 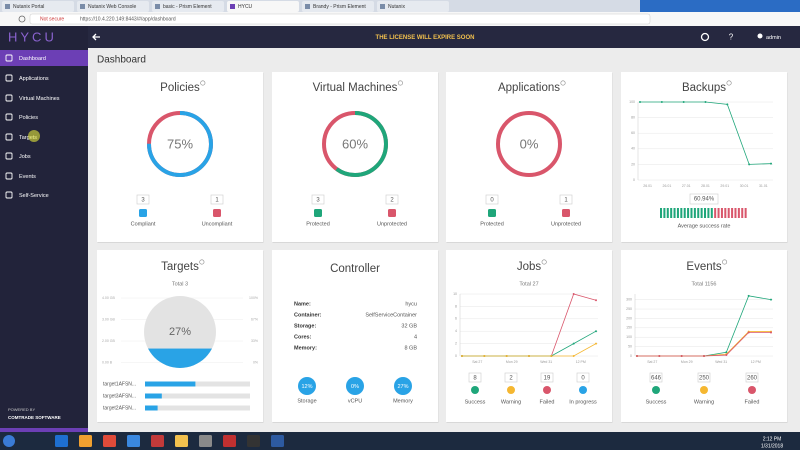 I want to click on topbar, so click(x=400, y=37).